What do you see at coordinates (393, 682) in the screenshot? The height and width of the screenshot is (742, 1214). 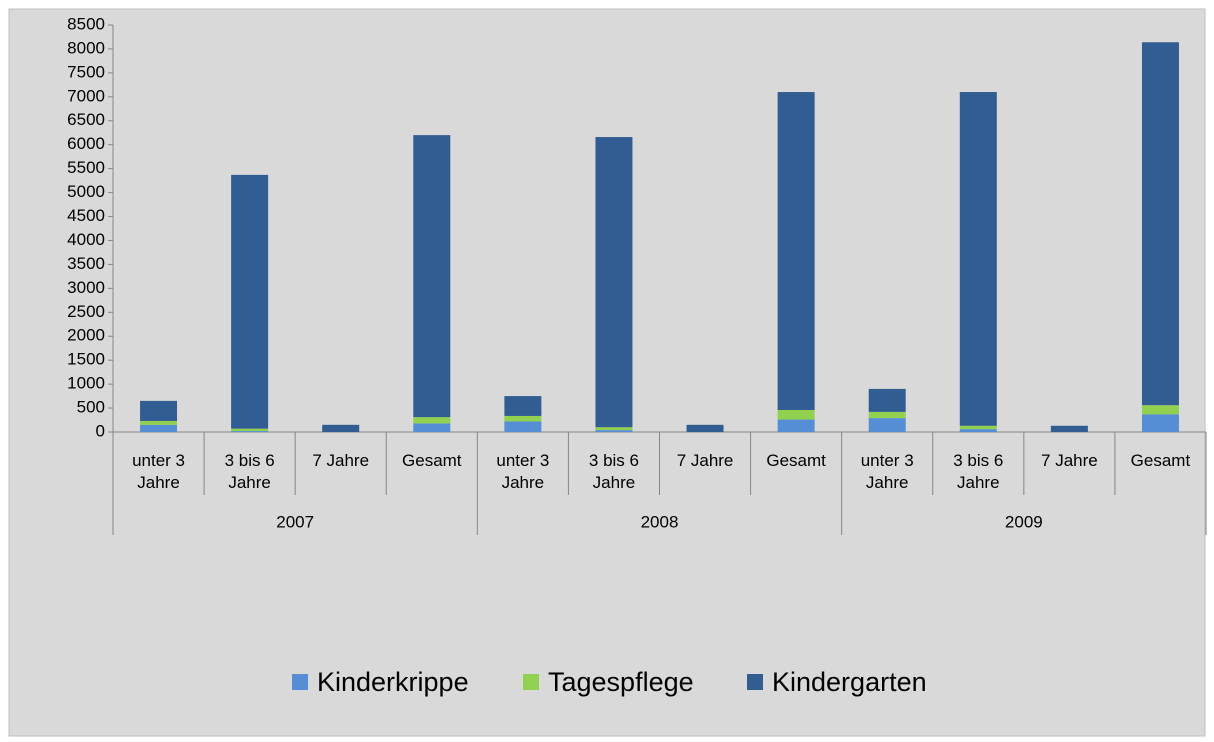 I see `legend-label: Kinderkrippe` at bounding box center [393, 682].